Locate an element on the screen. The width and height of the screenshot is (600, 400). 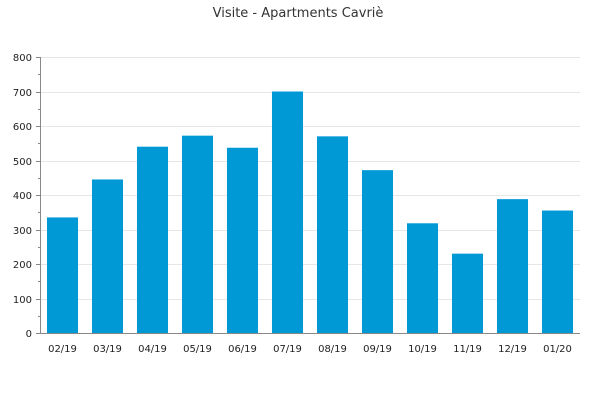
y-tick-label: 600 is located at coordinates (22, 127).